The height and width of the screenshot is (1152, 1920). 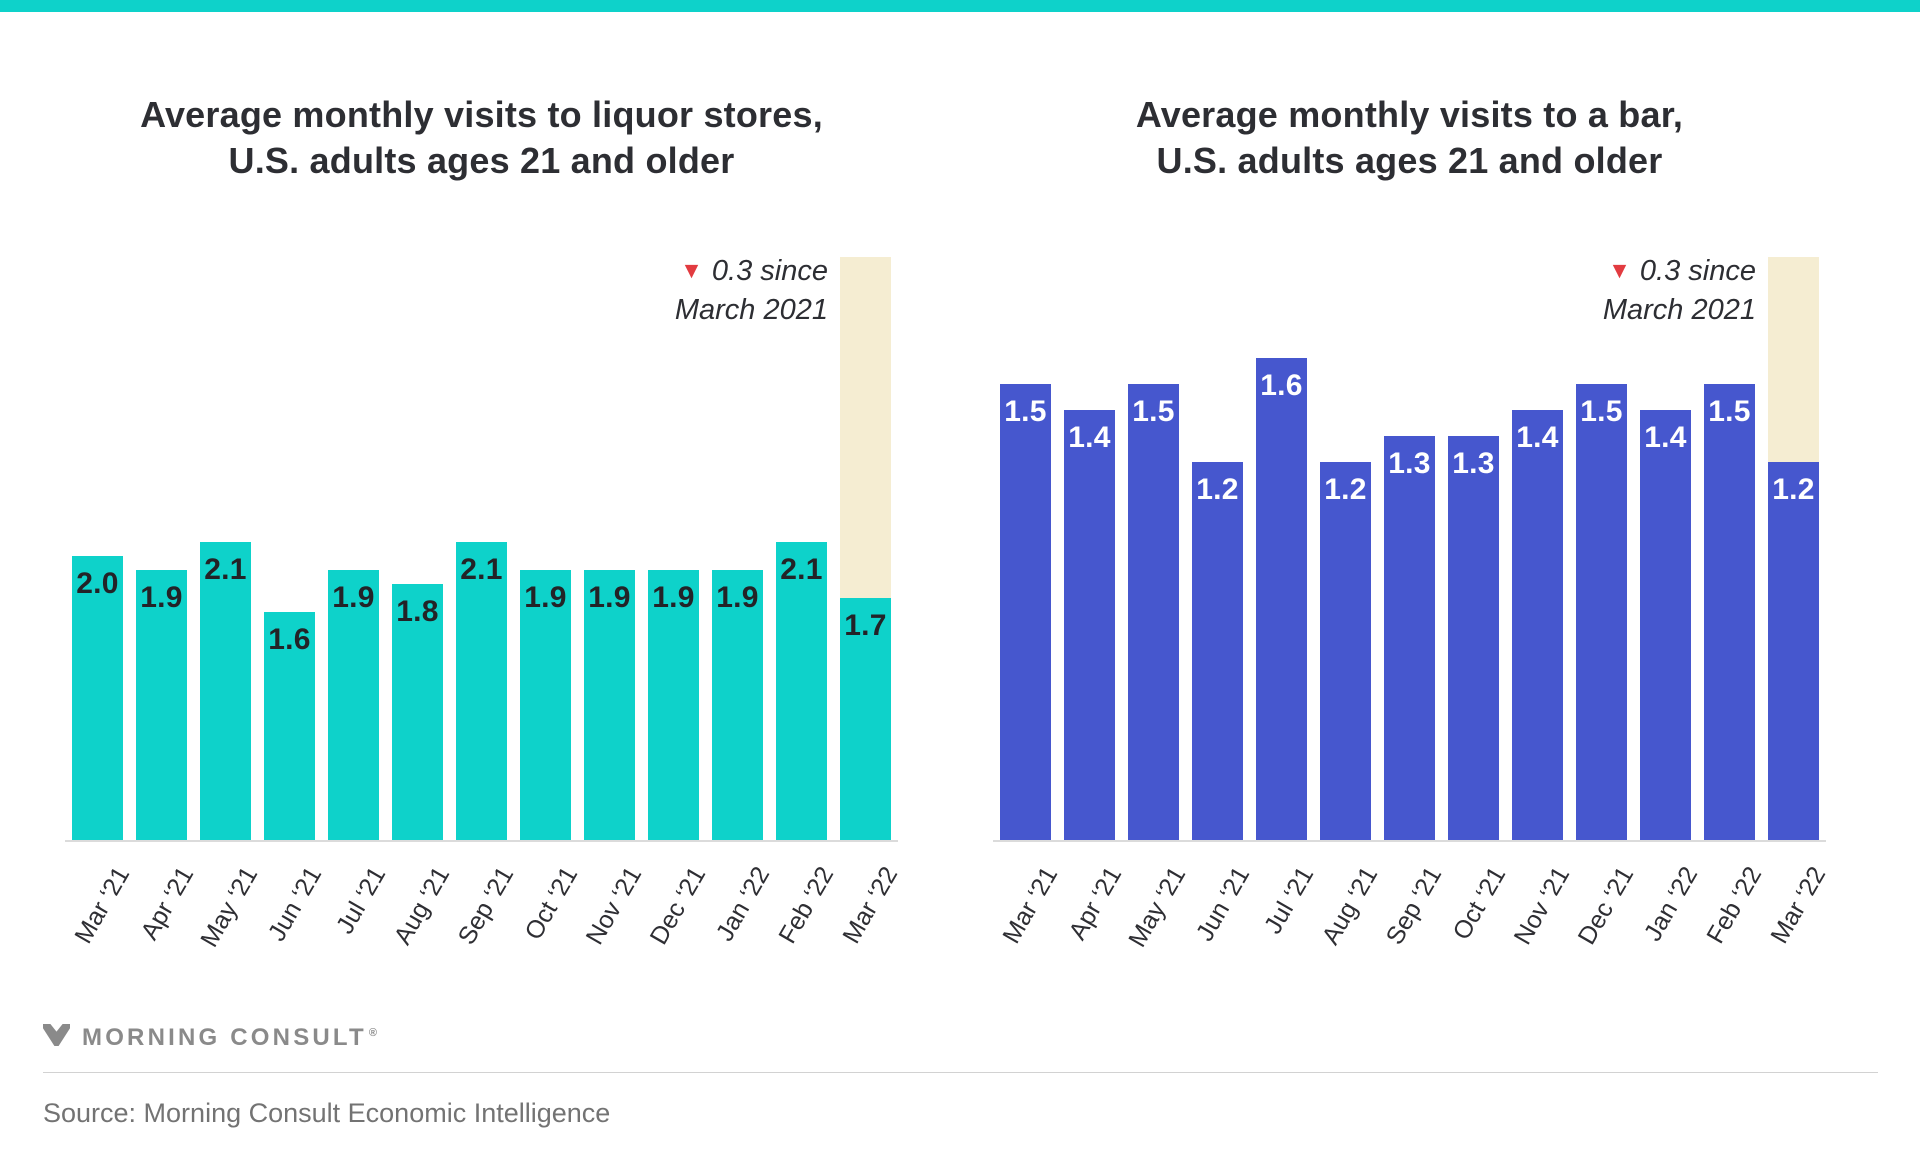 I want to click on bar: 2.0, so click(x=97, y=698).